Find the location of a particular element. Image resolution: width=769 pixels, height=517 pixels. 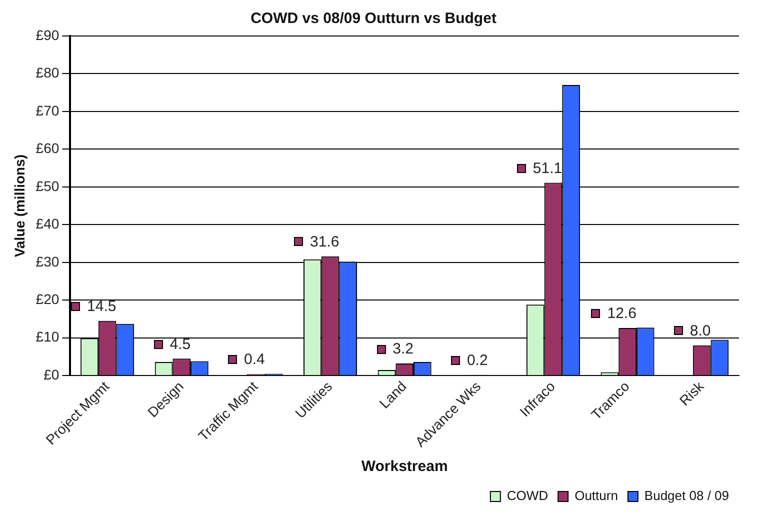

chart-title: COWD vs 08/09 Outturn vs Budget is located at coordinates (373, 19).